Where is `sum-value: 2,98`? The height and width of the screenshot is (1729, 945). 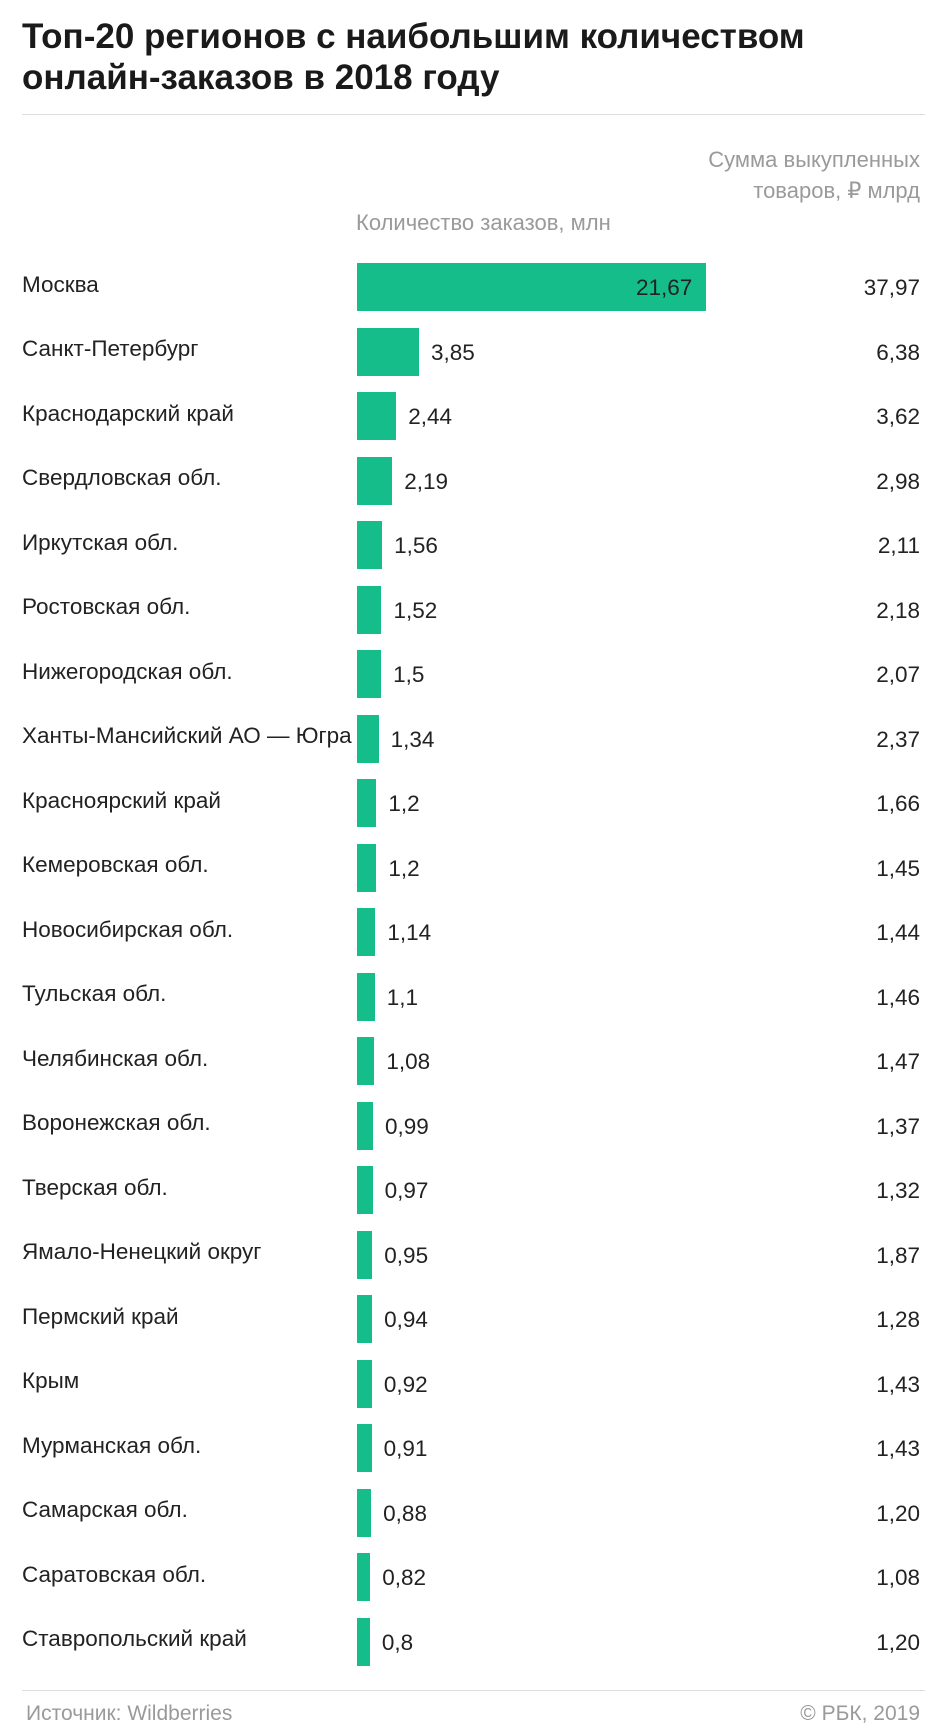
sum-value: 2,98 is located at coordinates (898, 481).